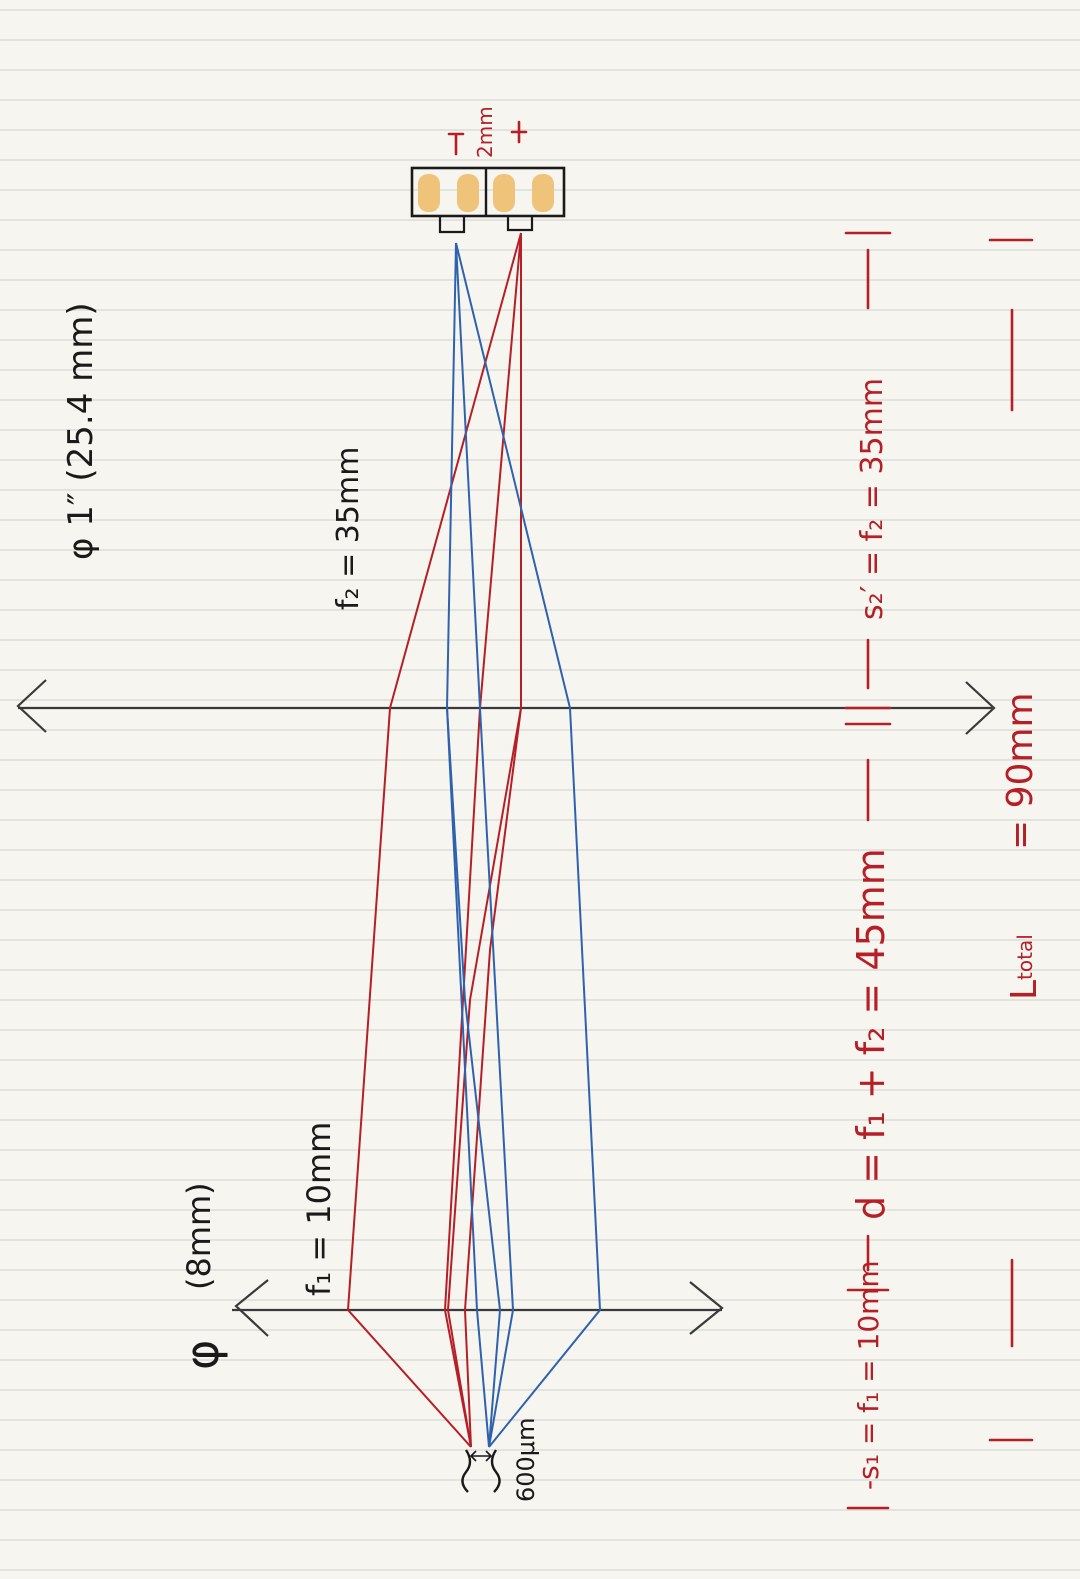  I want to click on source-left-curve, so click(466, 1471).